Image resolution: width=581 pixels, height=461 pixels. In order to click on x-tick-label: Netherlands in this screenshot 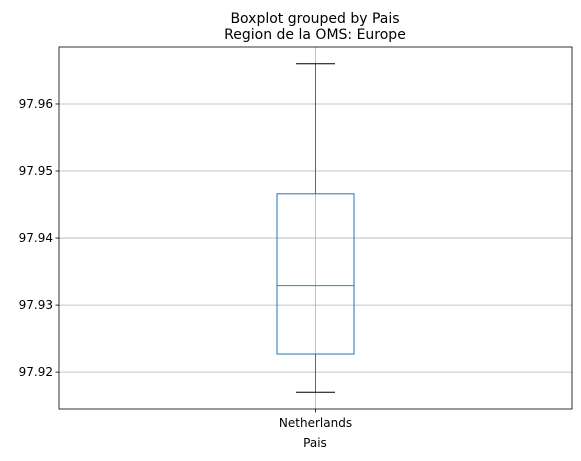, I will do `click(315, 423)`.